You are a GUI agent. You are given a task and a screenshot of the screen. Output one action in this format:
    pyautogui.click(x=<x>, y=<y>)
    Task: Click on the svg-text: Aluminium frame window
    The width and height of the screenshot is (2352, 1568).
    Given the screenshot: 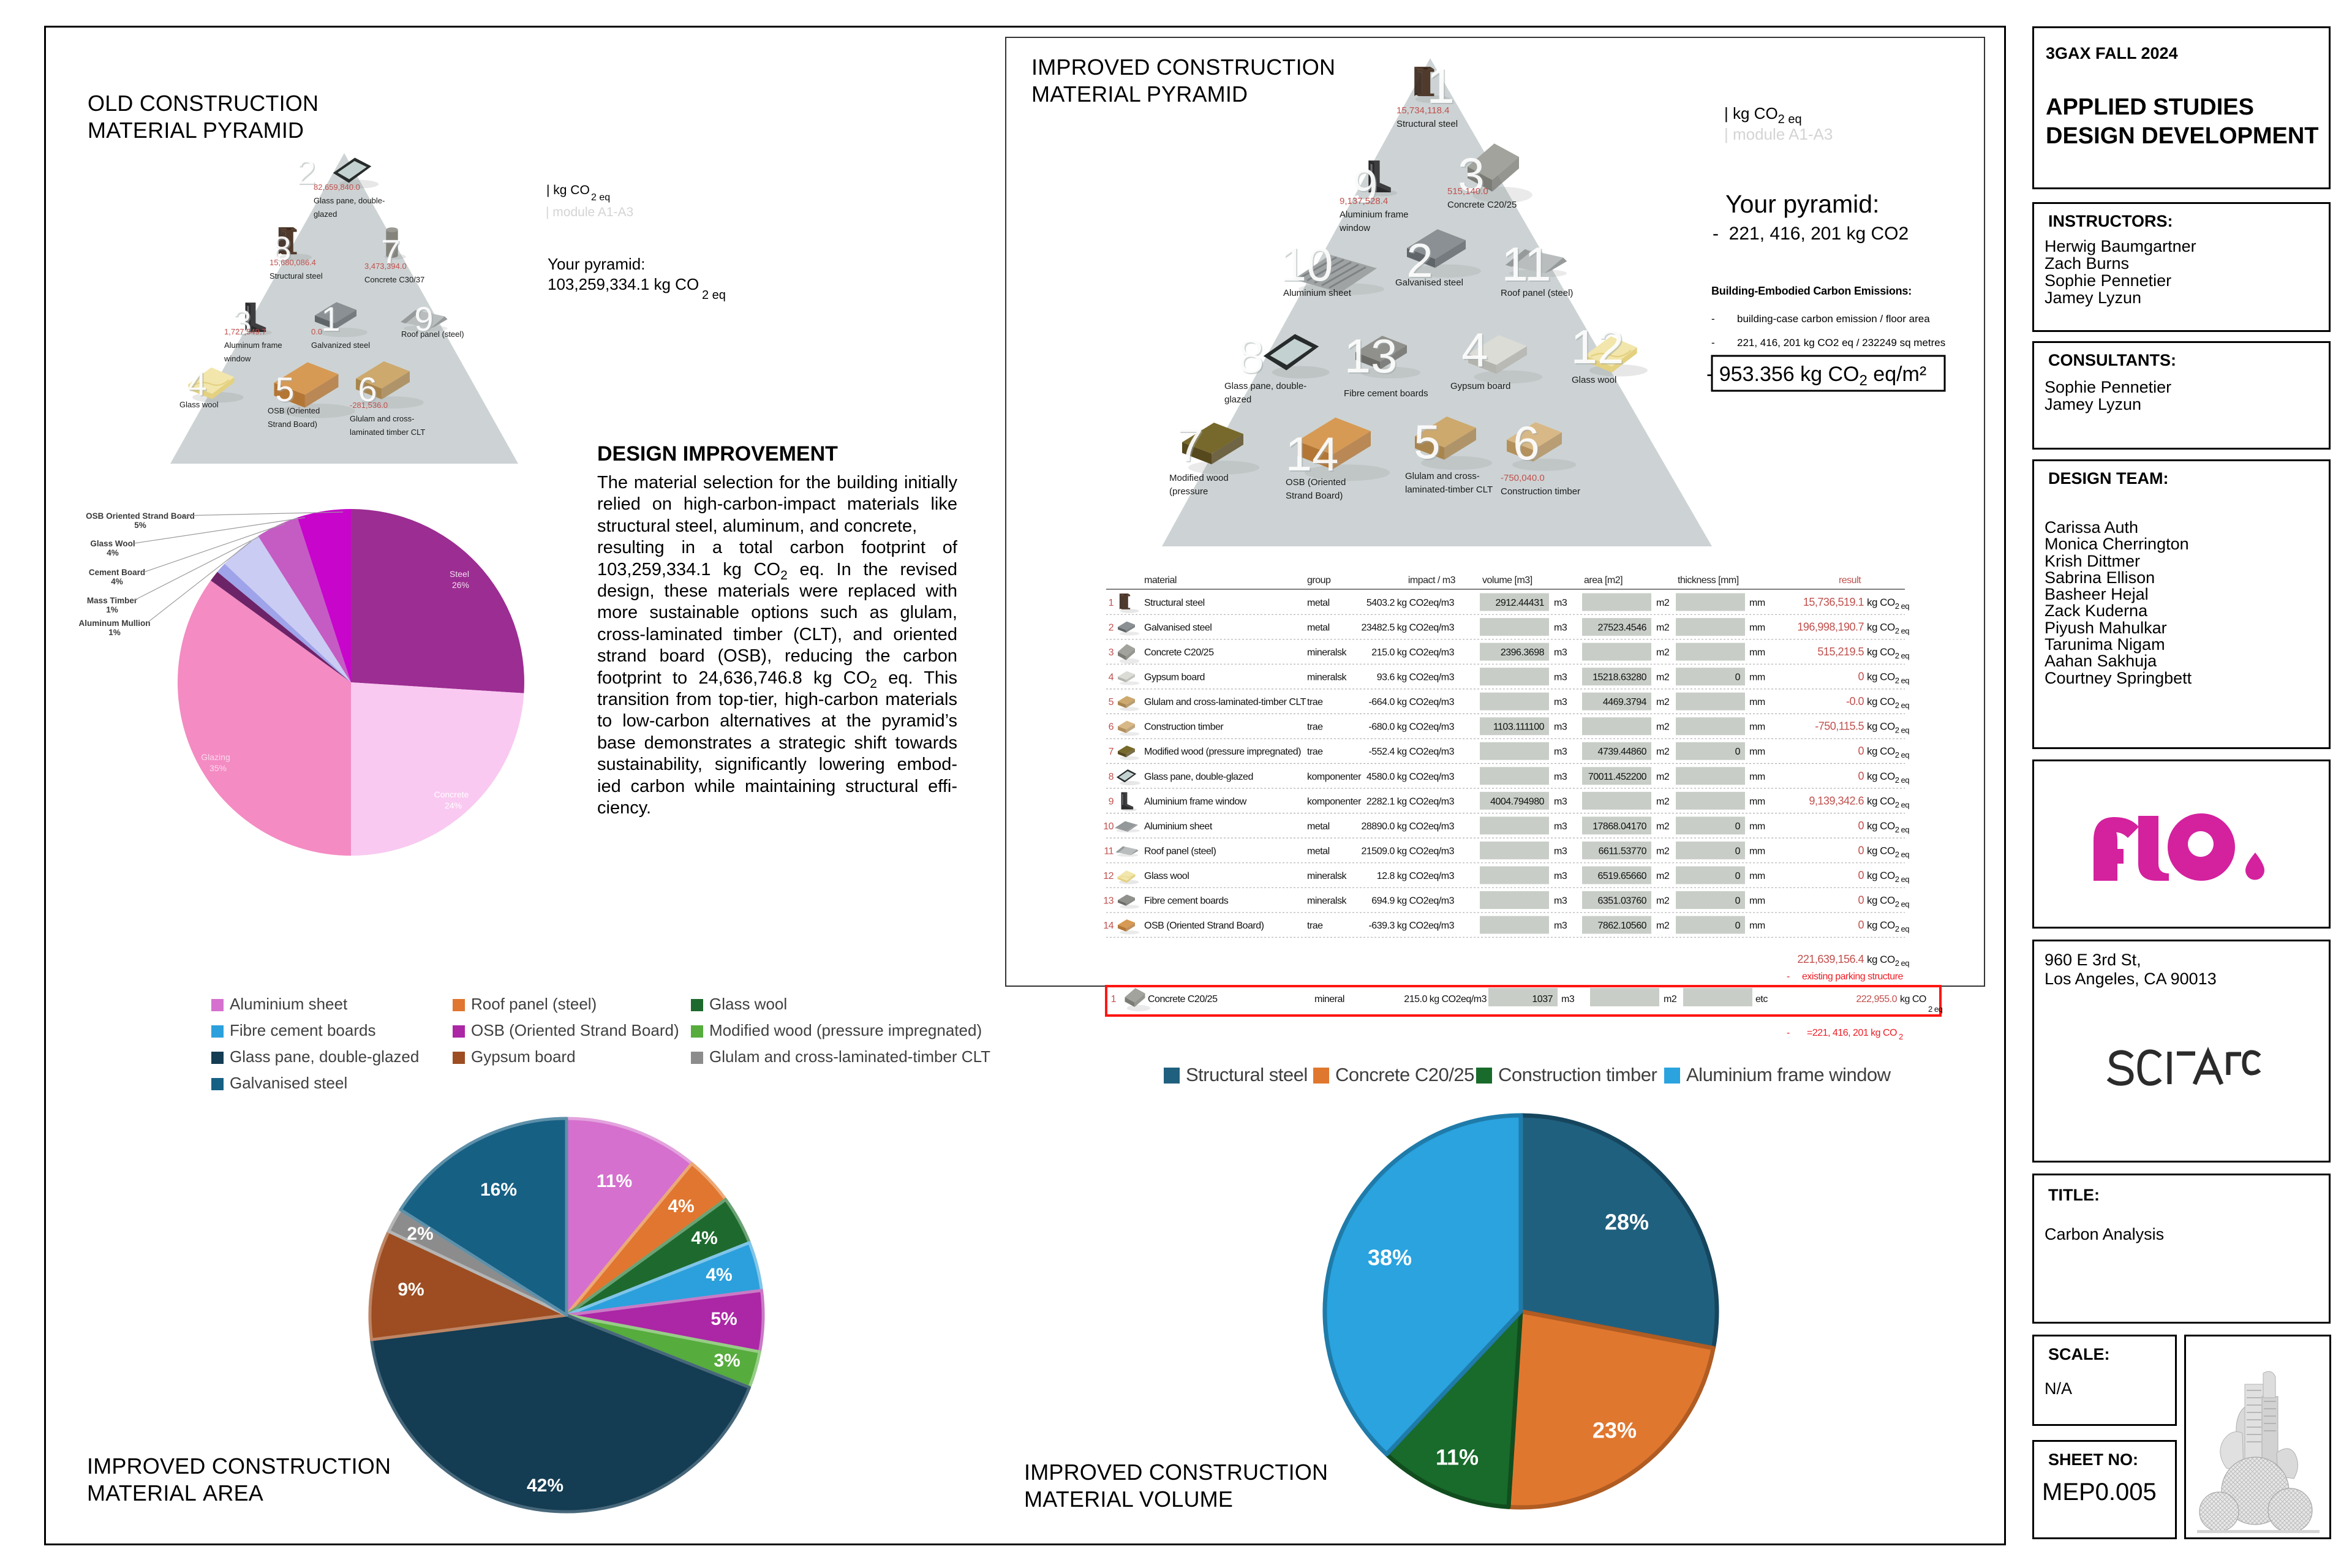 What is the action you would take?
    pyautogui.click(x=1789, y=1074)
    